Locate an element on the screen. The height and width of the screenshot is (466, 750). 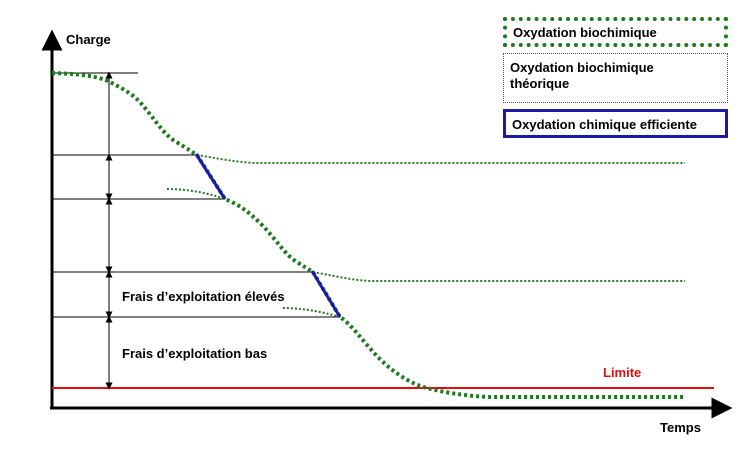
legend-chemical: Oxydation chimique efficiente is located at coordinates (615, 123).